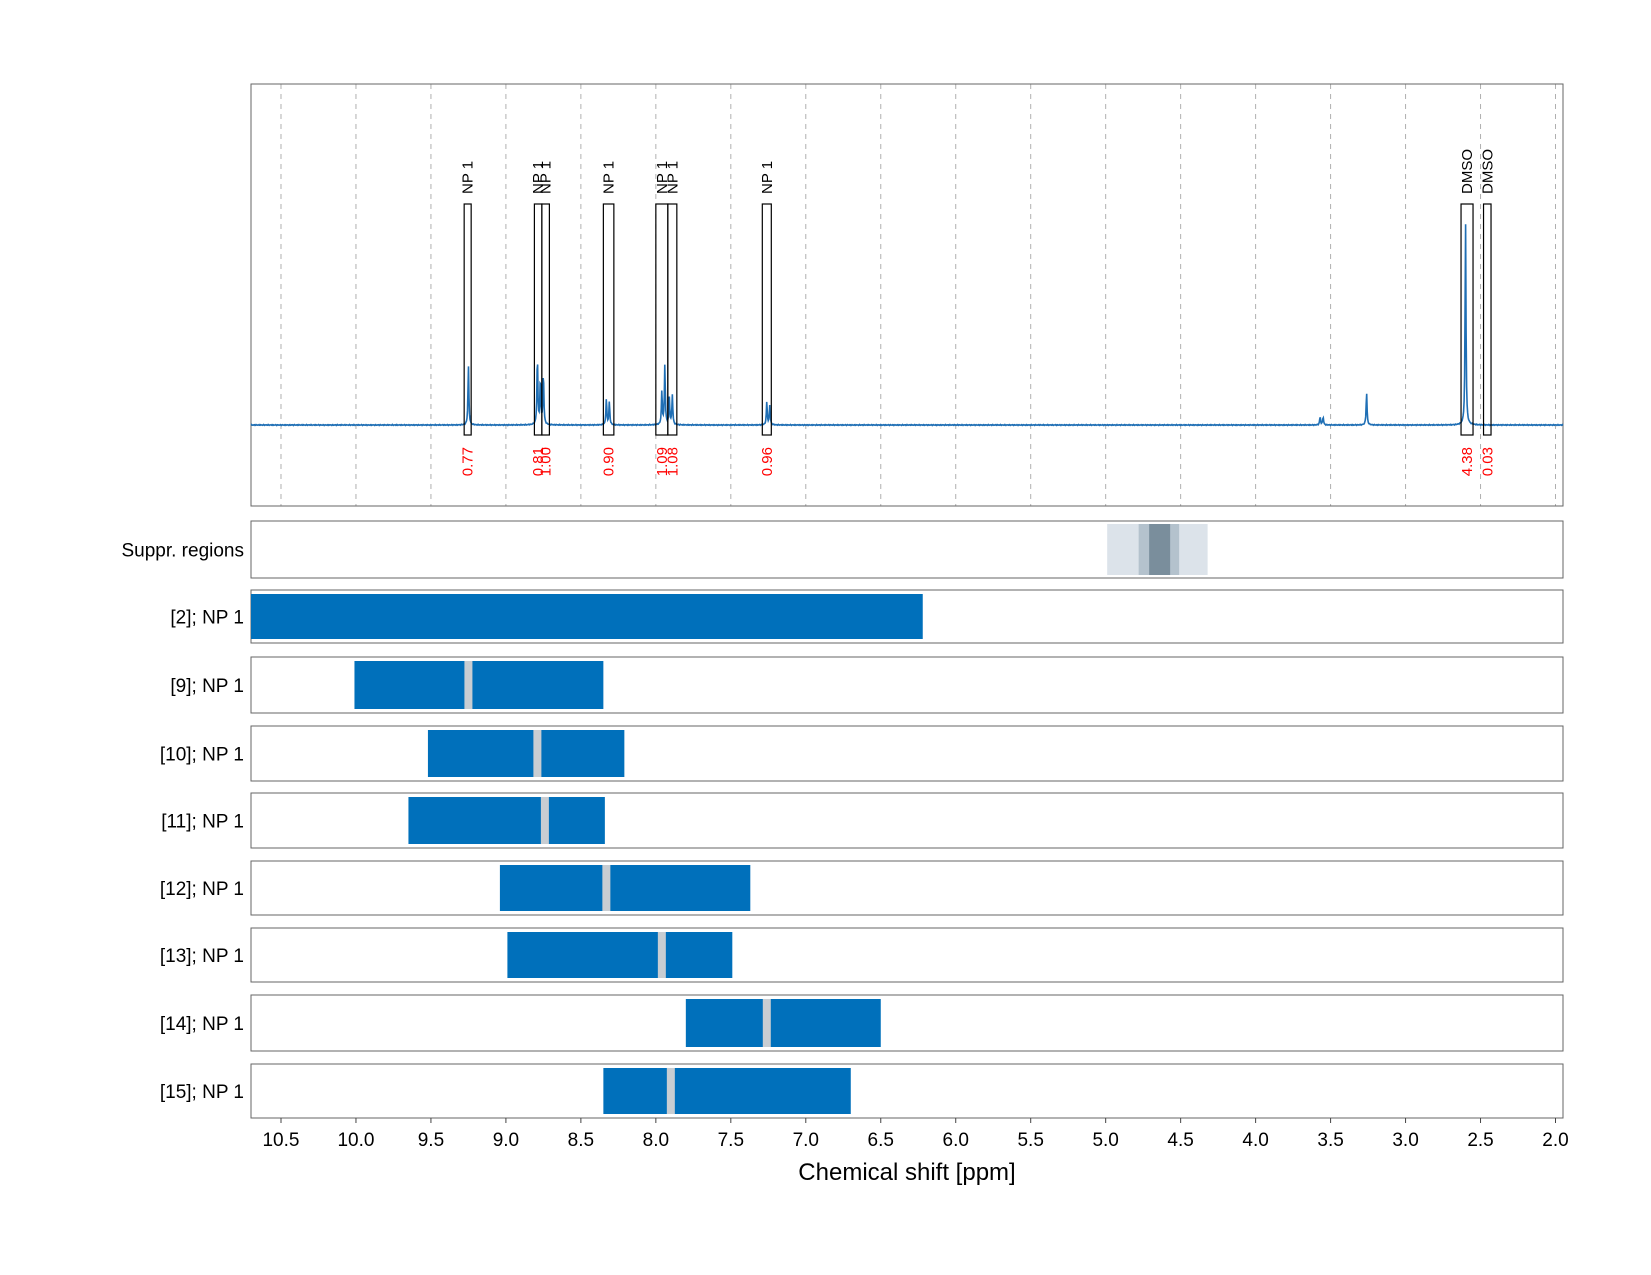 The width and height of the screenshot is (1651, 1275). I want to click on range-row: [13]; NP 1, so click(862, 955).